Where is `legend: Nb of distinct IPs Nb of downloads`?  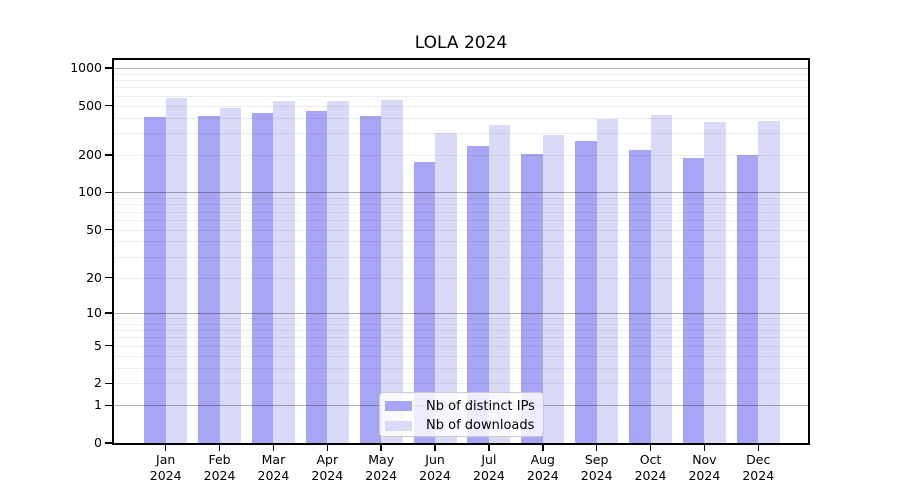
legend: Nb of distinct IPs Nb of downloads is located at coordinates (461, 414).